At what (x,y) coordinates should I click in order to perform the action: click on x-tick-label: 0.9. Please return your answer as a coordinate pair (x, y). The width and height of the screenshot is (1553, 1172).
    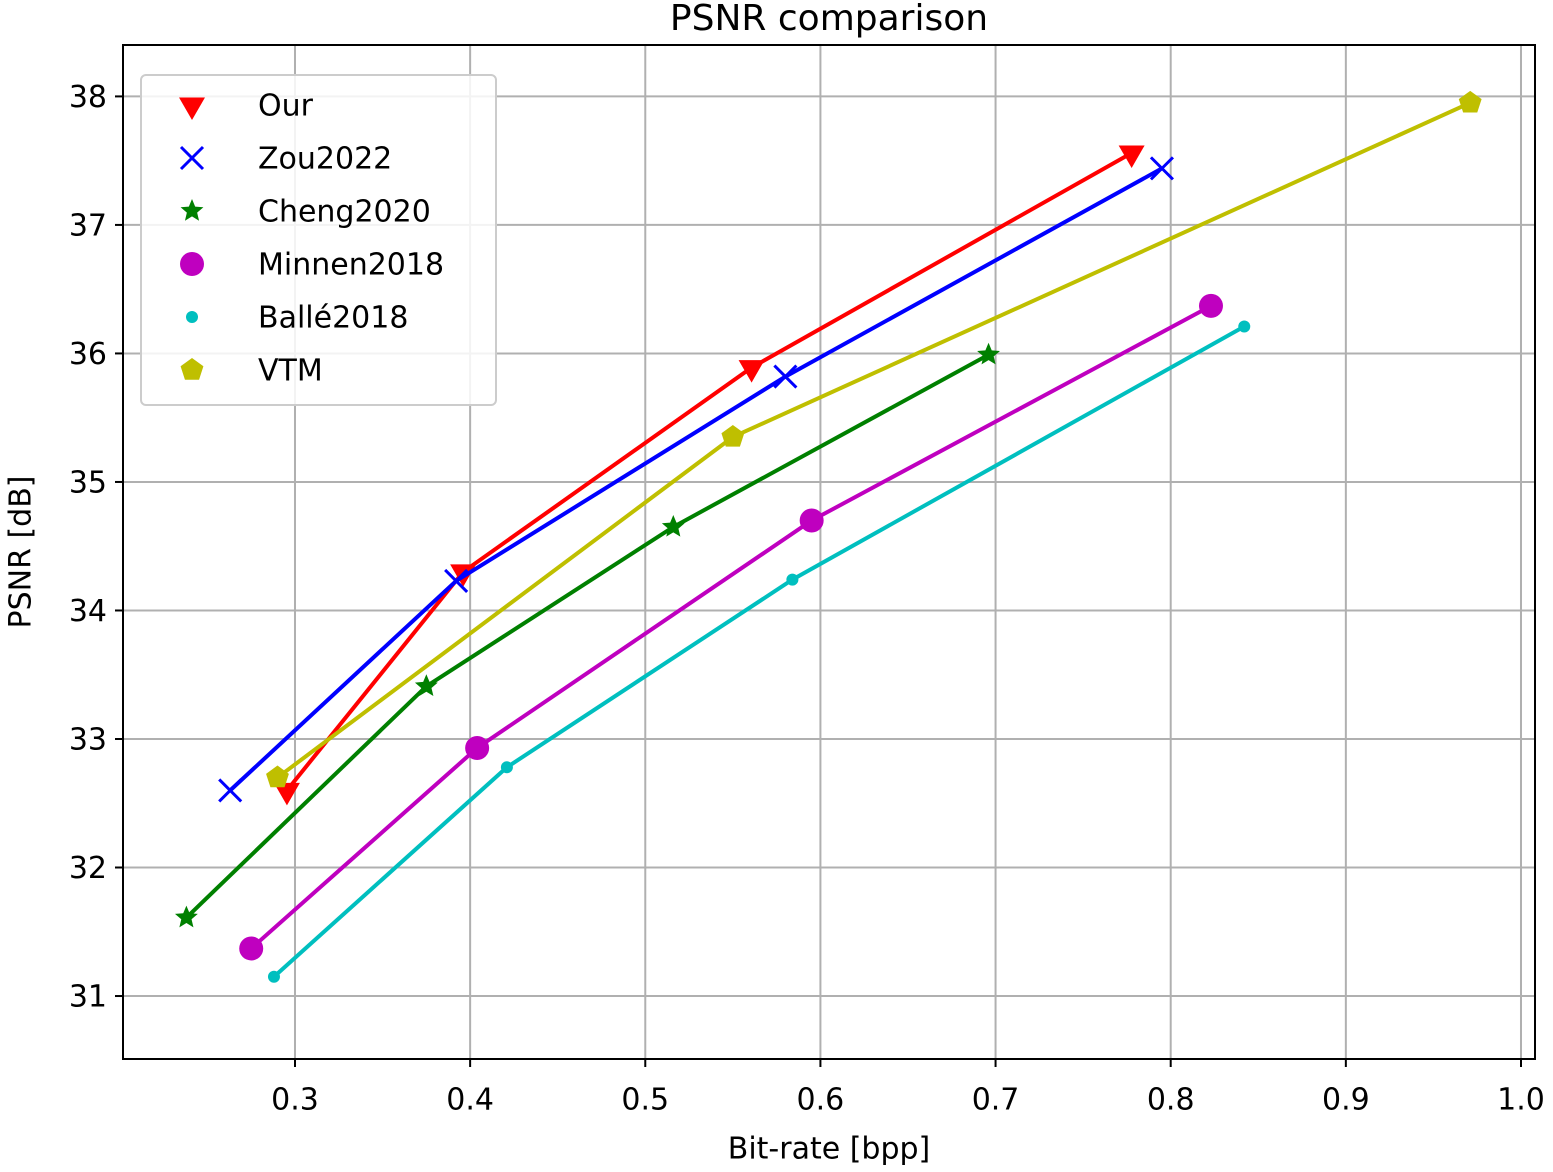
    Looking at the image, I should click on (1346, 1100).